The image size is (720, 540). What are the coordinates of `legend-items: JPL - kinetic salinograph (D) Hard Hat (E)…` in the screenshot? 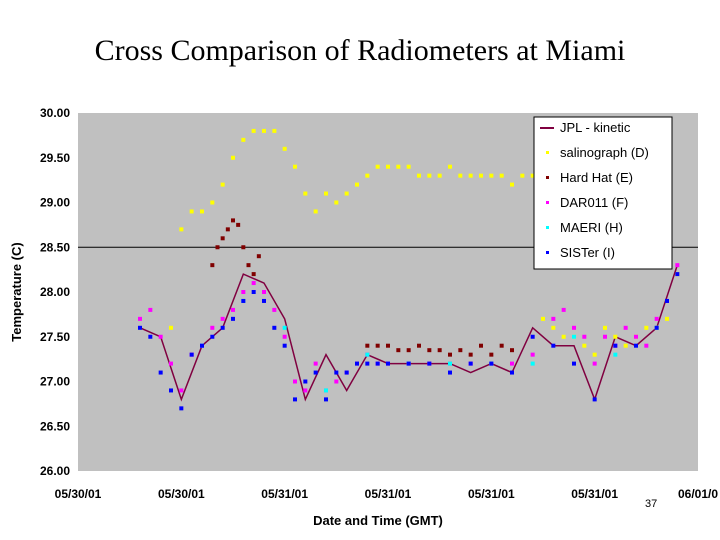 It's located at (594, 190).